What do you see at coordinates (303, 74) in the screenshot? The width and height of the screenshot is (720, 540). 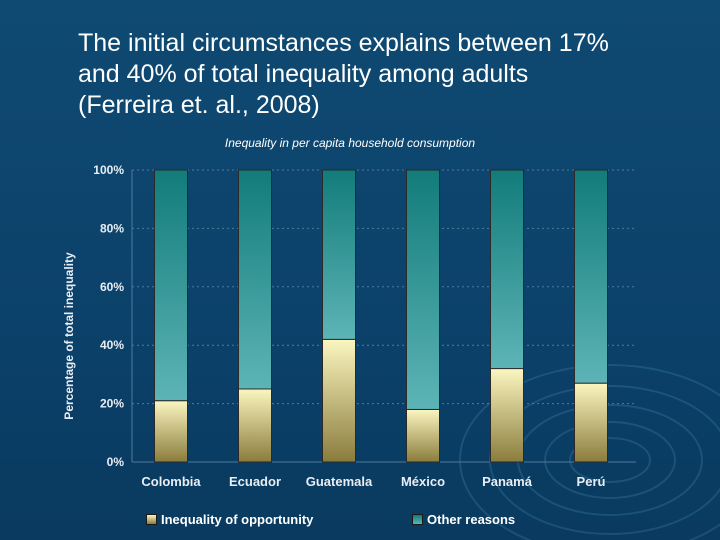 I see `slide-title-line: and 40% of total inequality among adults` at bounding box center [303, 74].